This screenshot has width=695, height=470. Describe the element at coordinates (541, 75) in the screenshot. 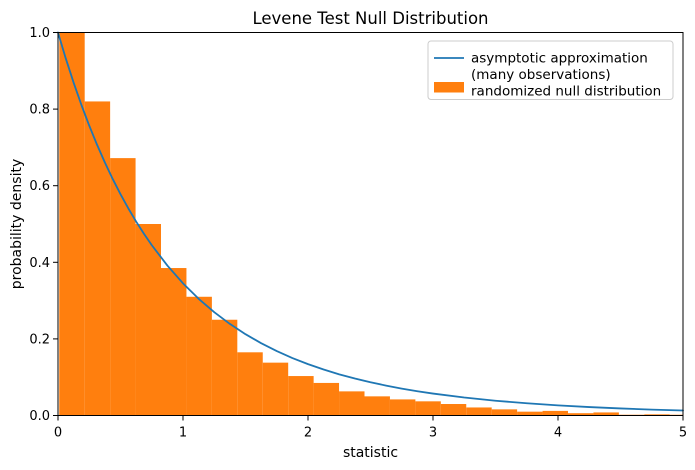

I see `legend-label-line-2: (many observations)` at that location.